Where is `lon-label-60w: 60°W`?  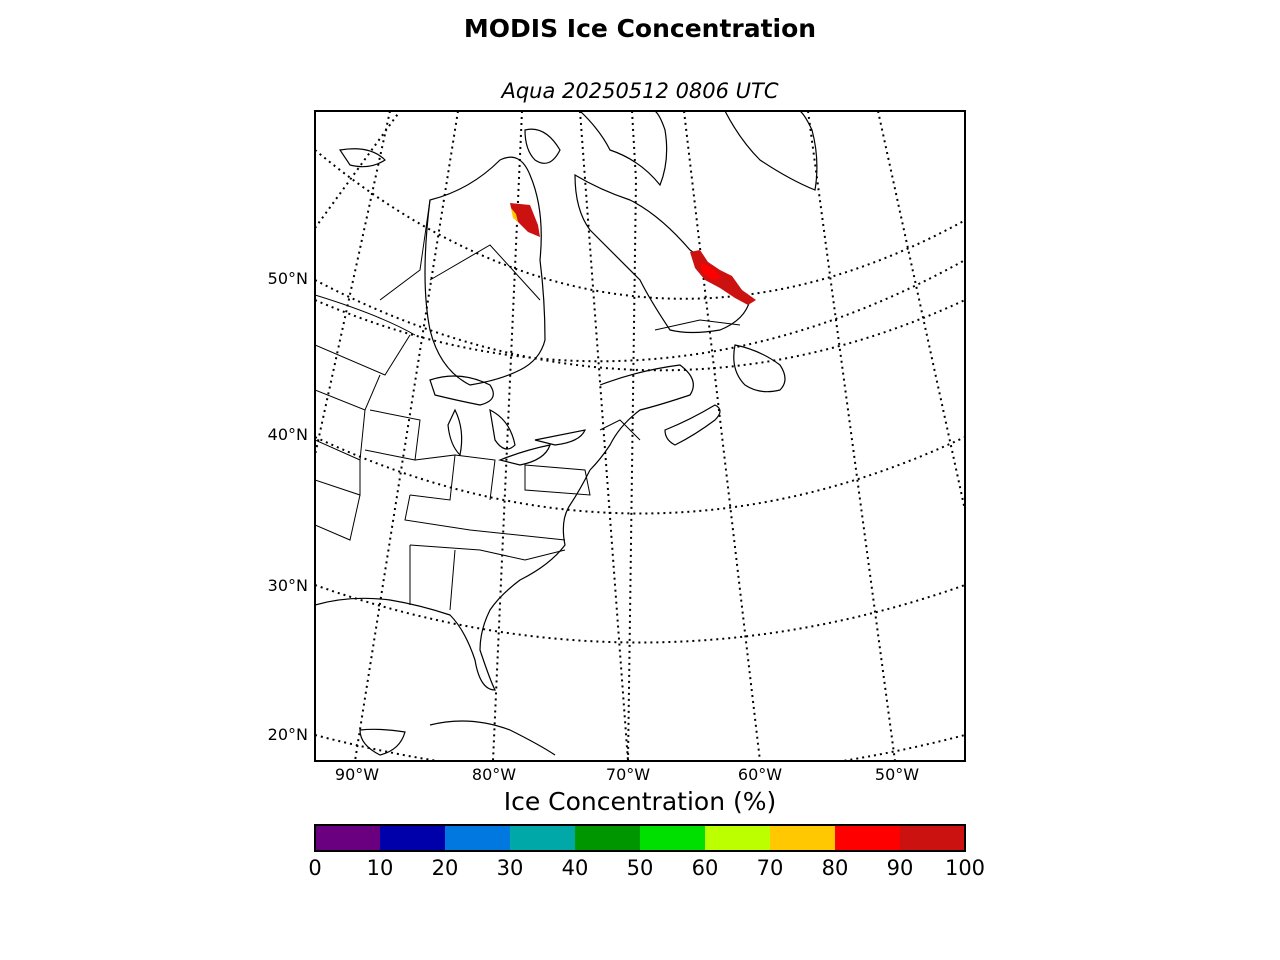
lon-label-60w: 60°W is located at coordinates (760, 774).